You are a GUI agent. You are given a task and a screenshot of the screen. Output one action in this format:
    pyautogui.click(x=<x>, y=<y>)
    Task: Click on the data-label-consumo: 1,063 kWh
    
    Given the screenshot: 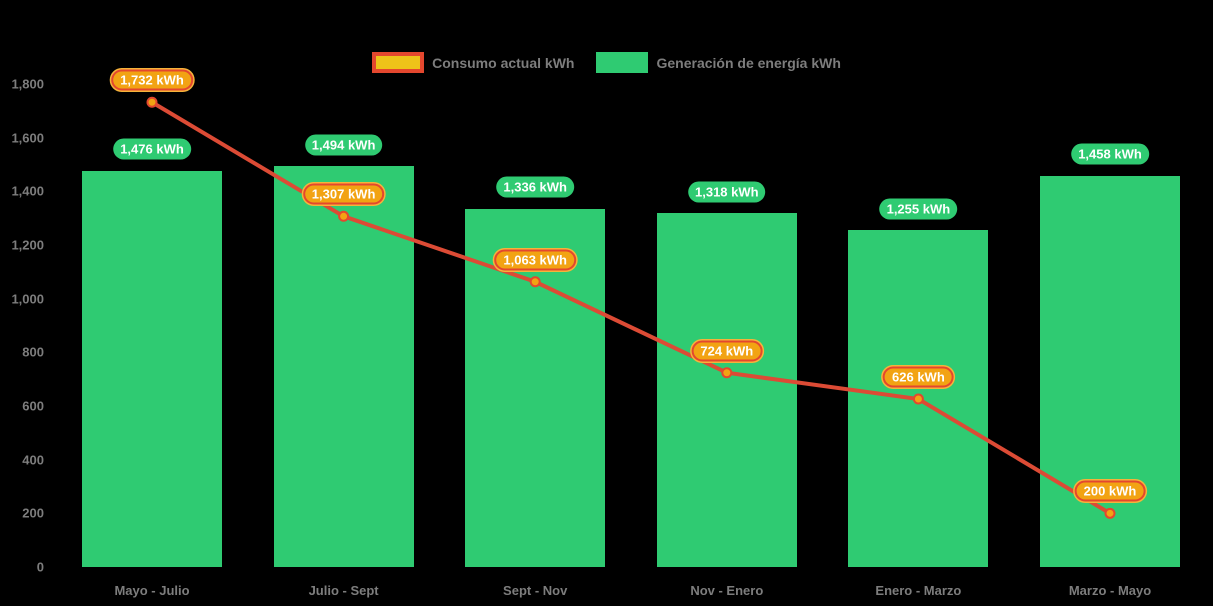 What is the action you would take?
    pyautogui.click(x=535, y=260)
    